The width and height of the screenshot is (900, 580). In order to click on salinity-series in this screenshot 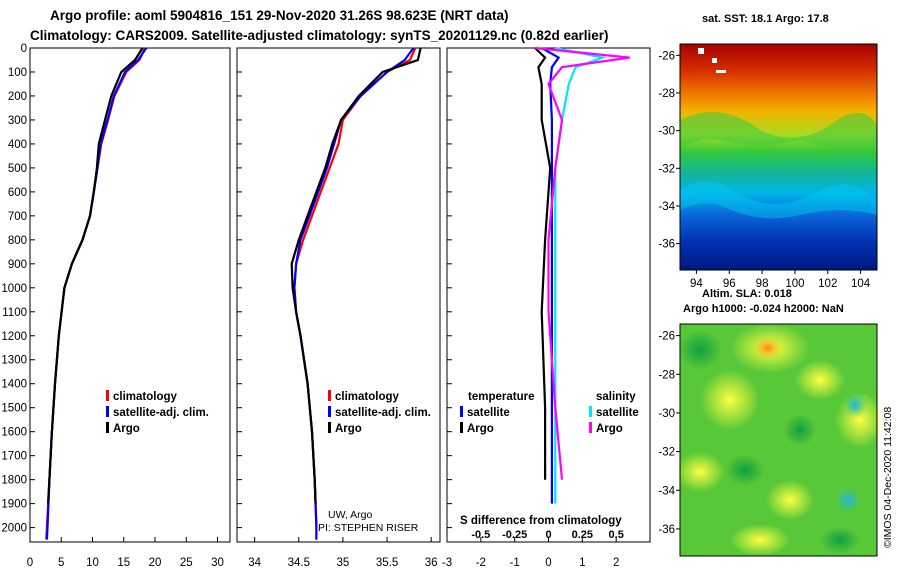, I will do `click(356, 293)`.